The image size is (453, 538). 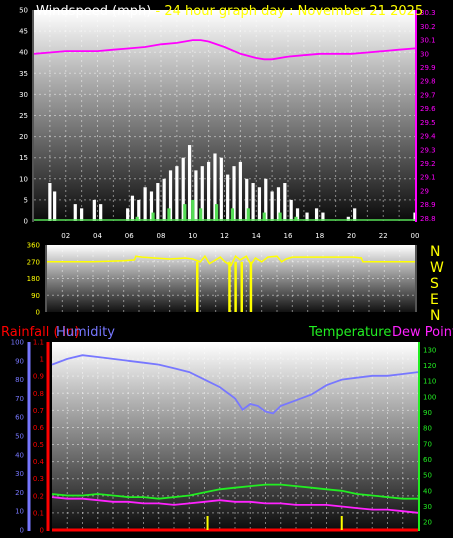 What do you see at coordinates (424, 54) in the screenshot?
I see `pressure-y-tick-label: 30` at bounding box center [424, 54].